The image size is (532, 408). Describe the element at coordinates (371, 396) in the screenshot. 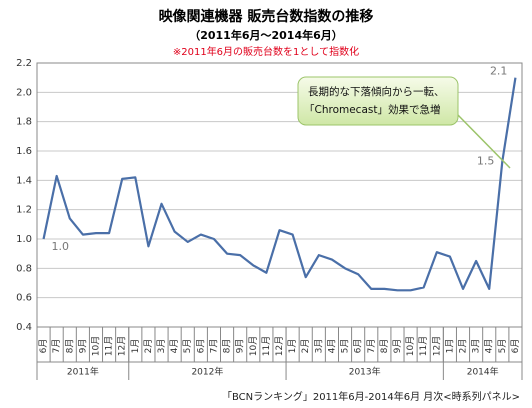

I see `source: 「BCNランキング」2011年6月-2014年6月 月次<時系列パネル>` at that location.